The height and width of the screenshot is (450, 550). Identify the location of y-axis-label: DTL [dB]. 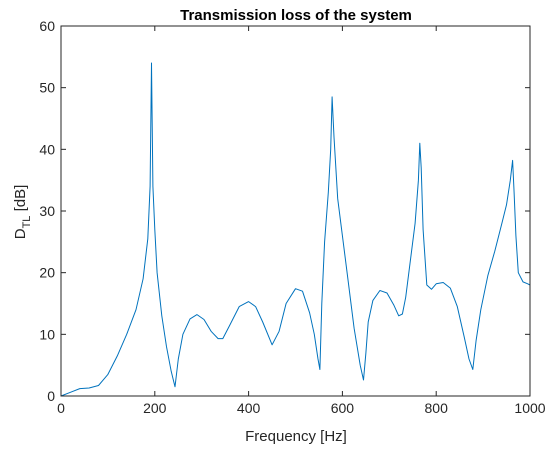
(22, 212).